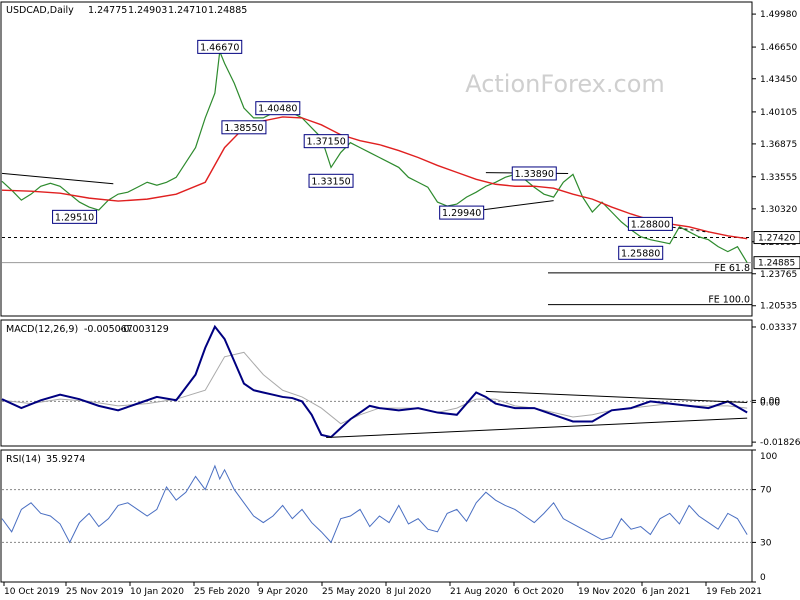  Describe the element at coordinates (144, 329) in the screenshot. I see `macd-header-value: -0.003129` at that location.